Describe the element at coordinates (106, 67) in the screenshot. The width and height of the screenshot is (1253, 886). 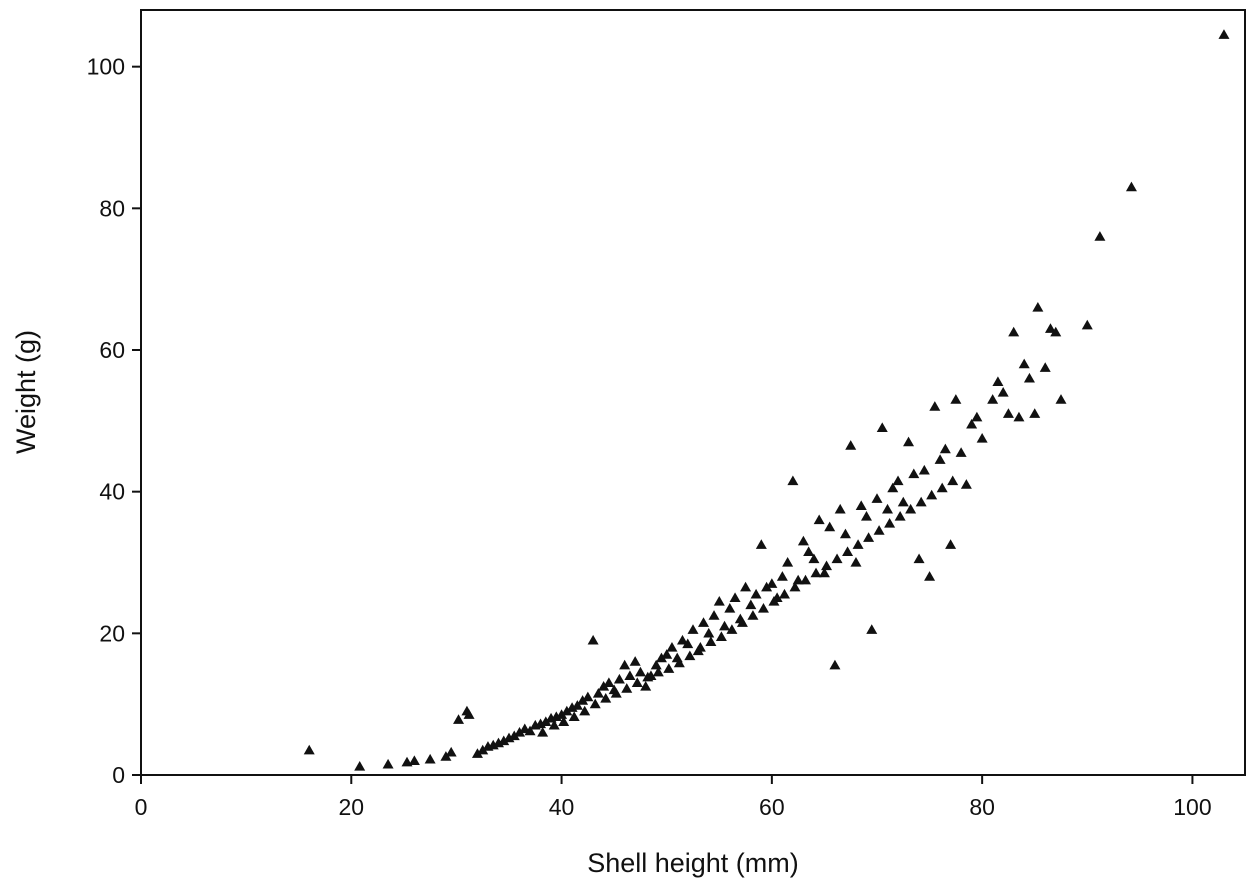
I see `y-tick-label: 100` at that location.